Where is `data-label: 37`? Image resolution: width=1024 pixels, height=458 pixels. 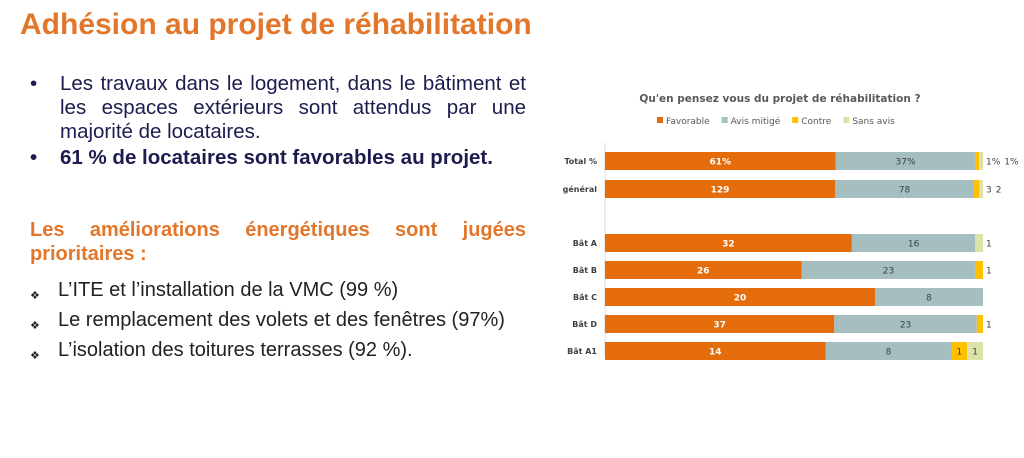
data-label: 37 is located at coordinates (719, 326).